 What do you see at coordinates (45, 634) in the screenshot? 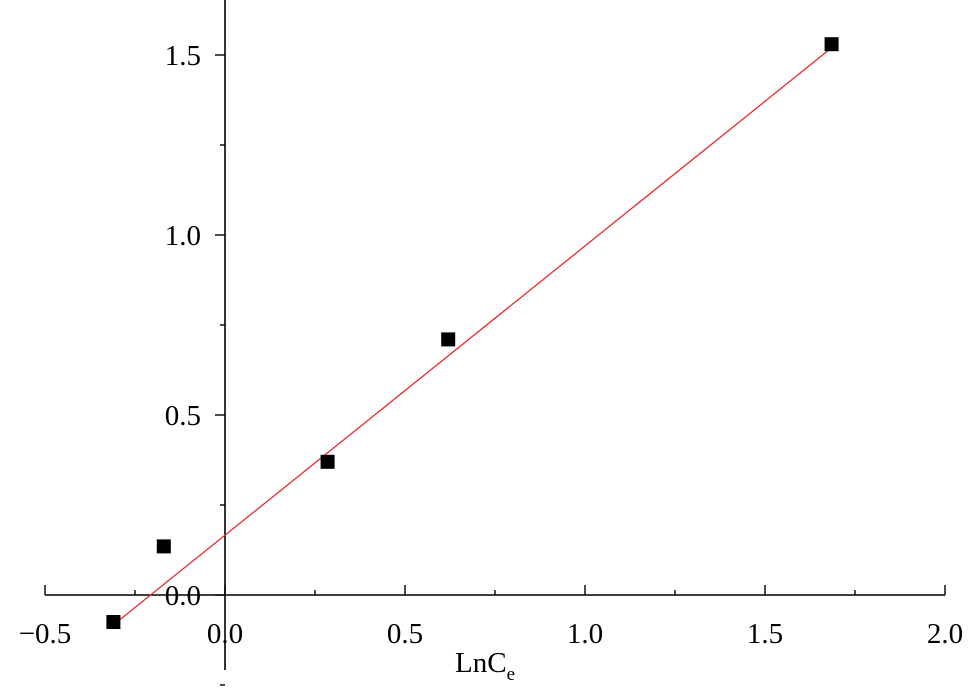
I see `x-tick-label: −0.5` at bounding box center [45, 634].